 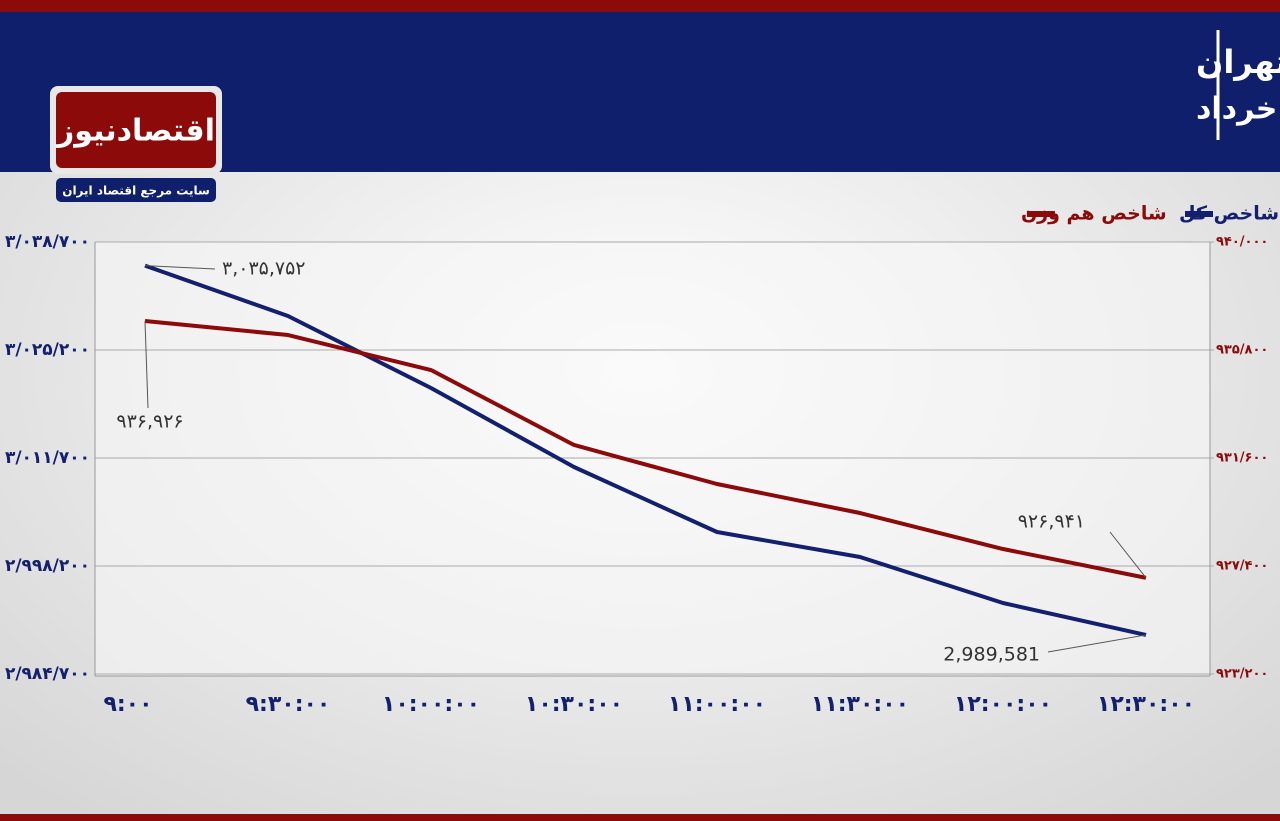 I want to click on y-tick-label: ۲/۹۸۴/۷۰۰, so click(x=47, y=674).